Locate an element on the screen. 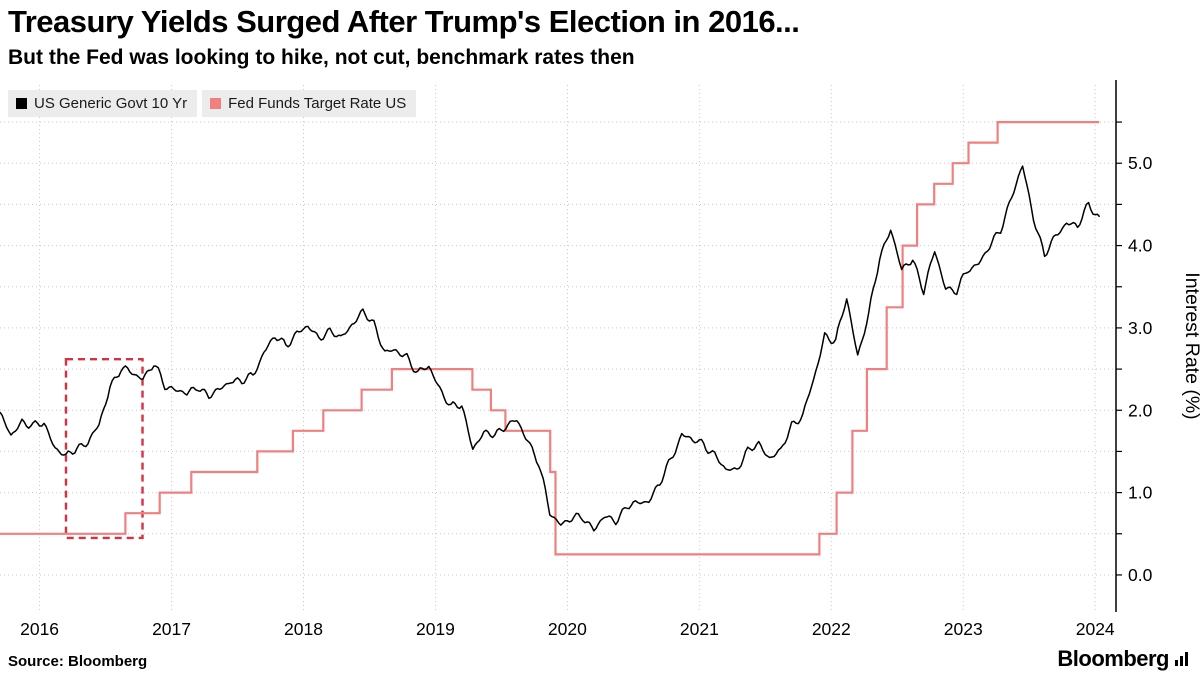 This screenshot has width=1200, height=675. fed-funds-series-swatch-icon is located at coordinates (216, 103).